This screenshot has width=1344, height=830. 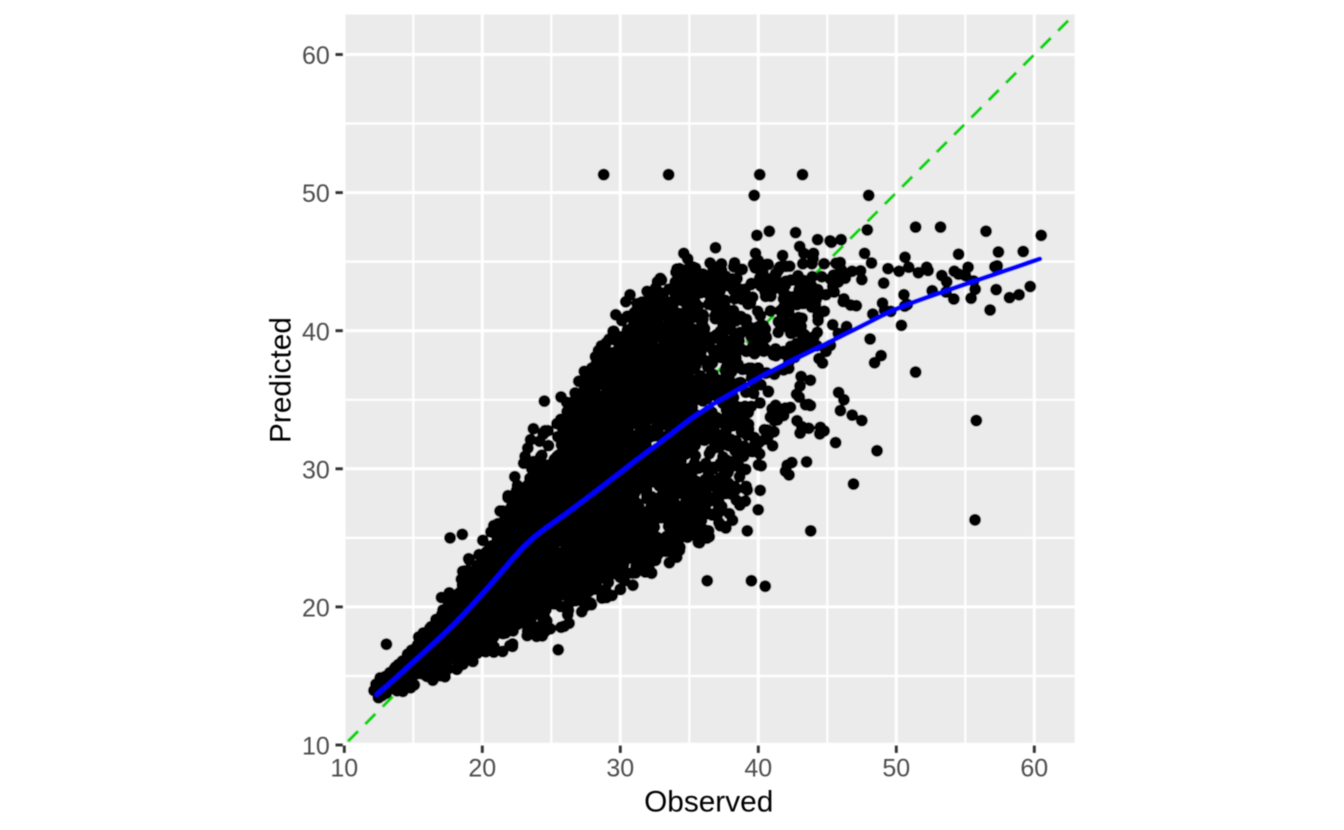 I want to click on svg-text: Predicted, so click(x=281, y=380).